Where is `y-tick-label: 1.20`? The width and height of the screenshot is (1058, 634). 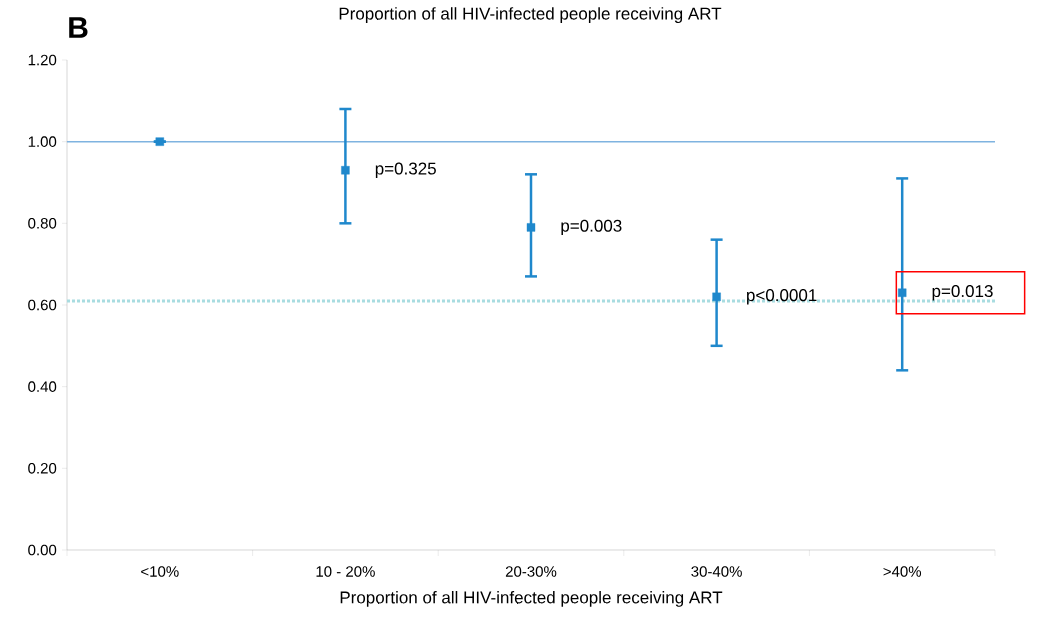
y-tick-label: 1.20 is located at coordinates (42, 60).